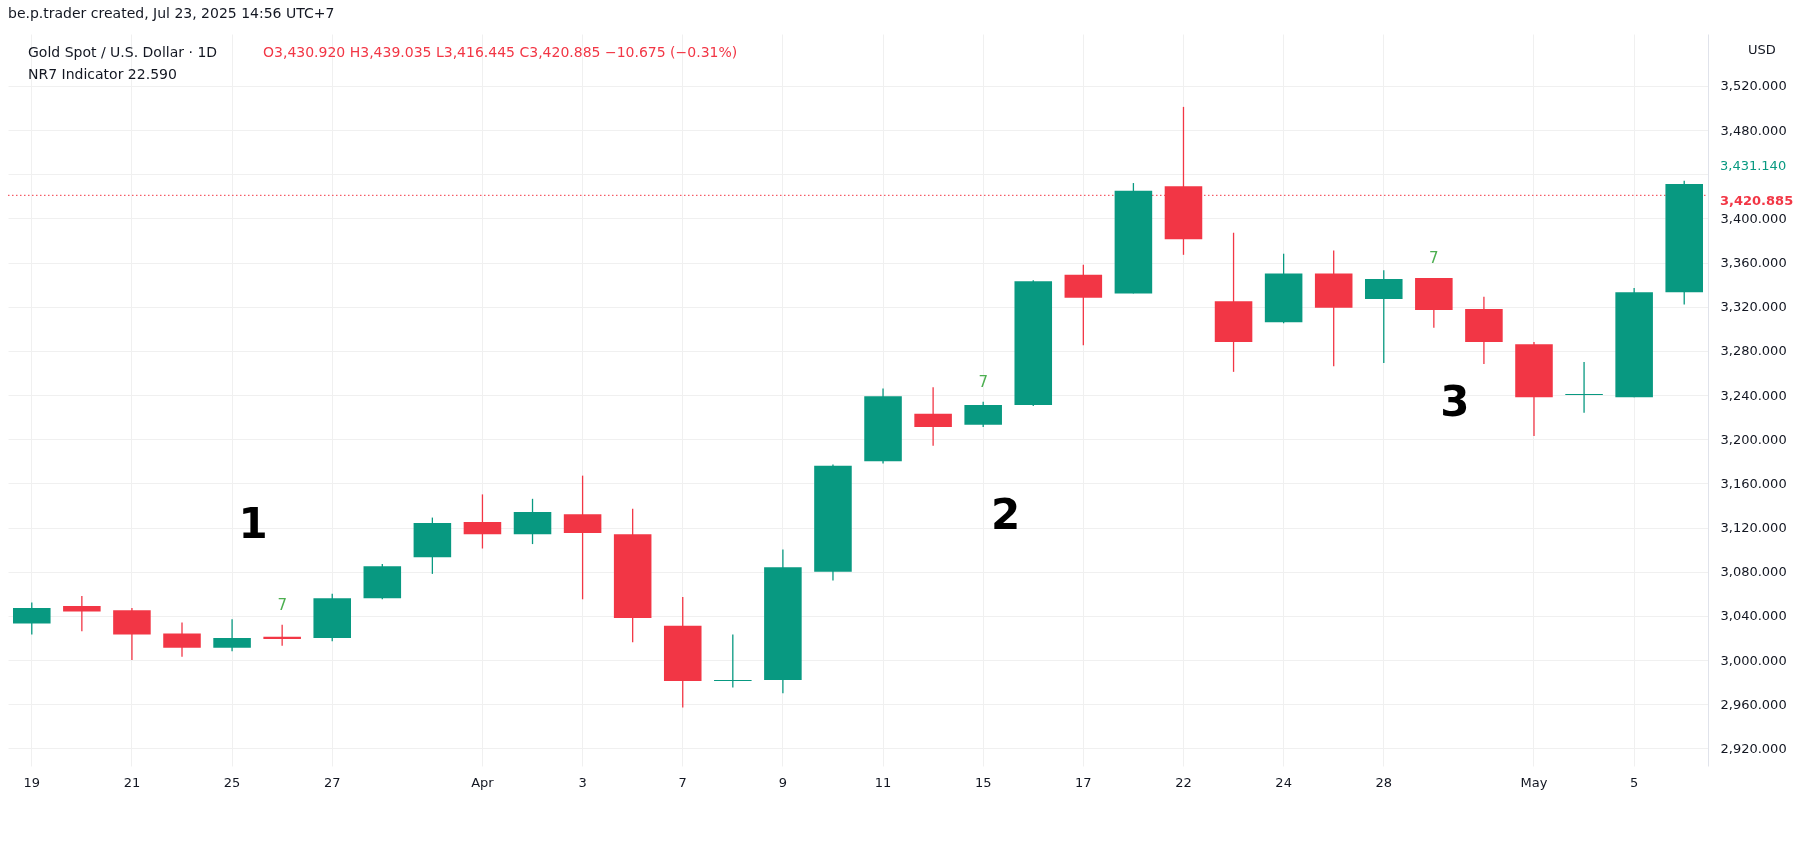 This screenshot has width=1815, height=847. I want to click on x-tick-label: 11, so click(883, 782).